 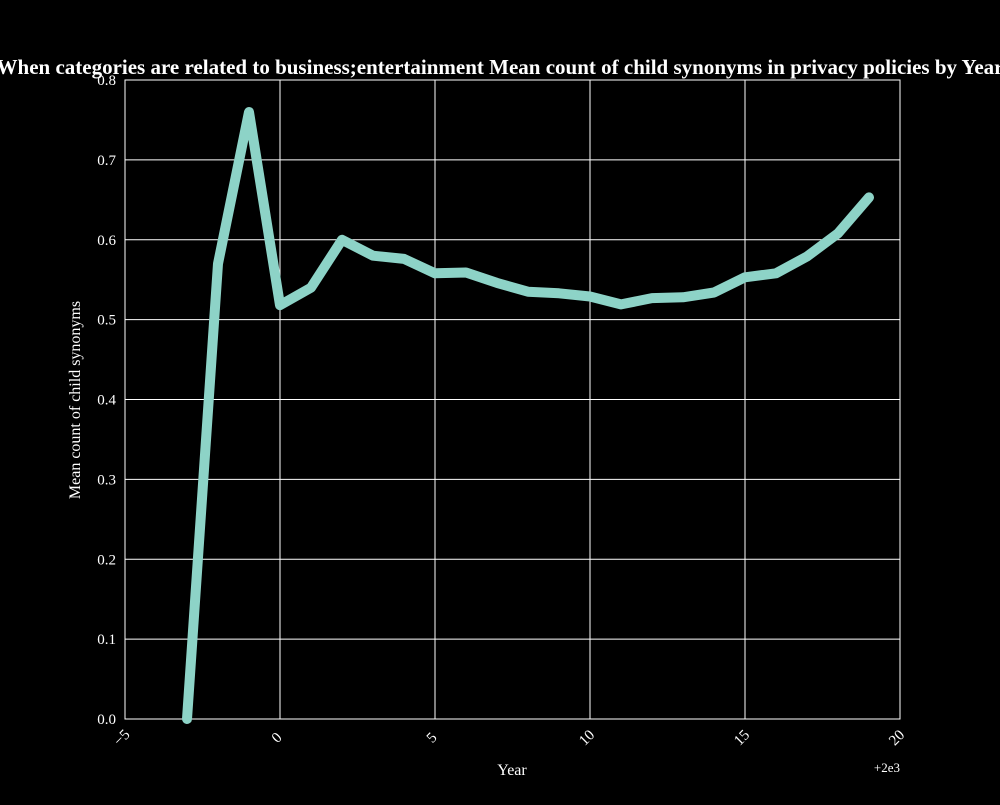 What do you see at coordinates (75, 400) in the screenshot?
I see `y-axis-label: Mean count of child synonyms` at bounding box center [75, 400].